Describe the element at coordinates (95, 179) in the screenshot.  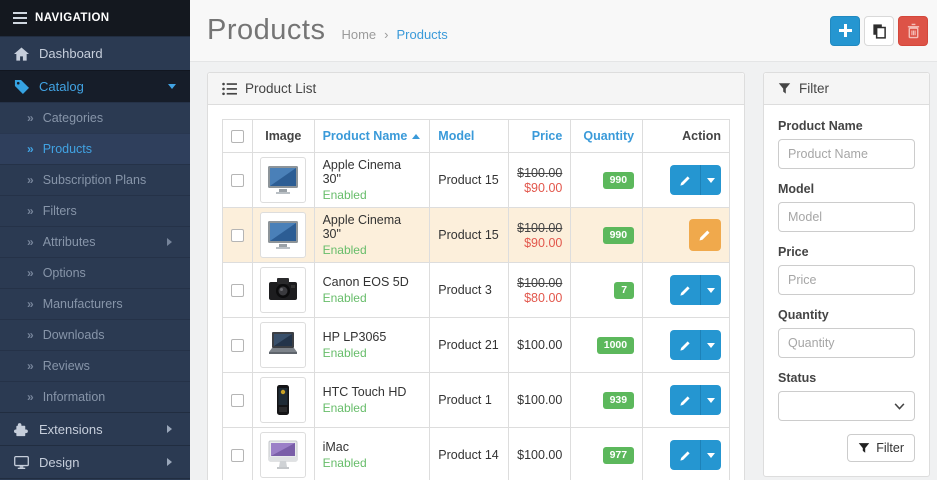
I see `sidebar-item-subscription-plans: » Subscription Plans` at that location.